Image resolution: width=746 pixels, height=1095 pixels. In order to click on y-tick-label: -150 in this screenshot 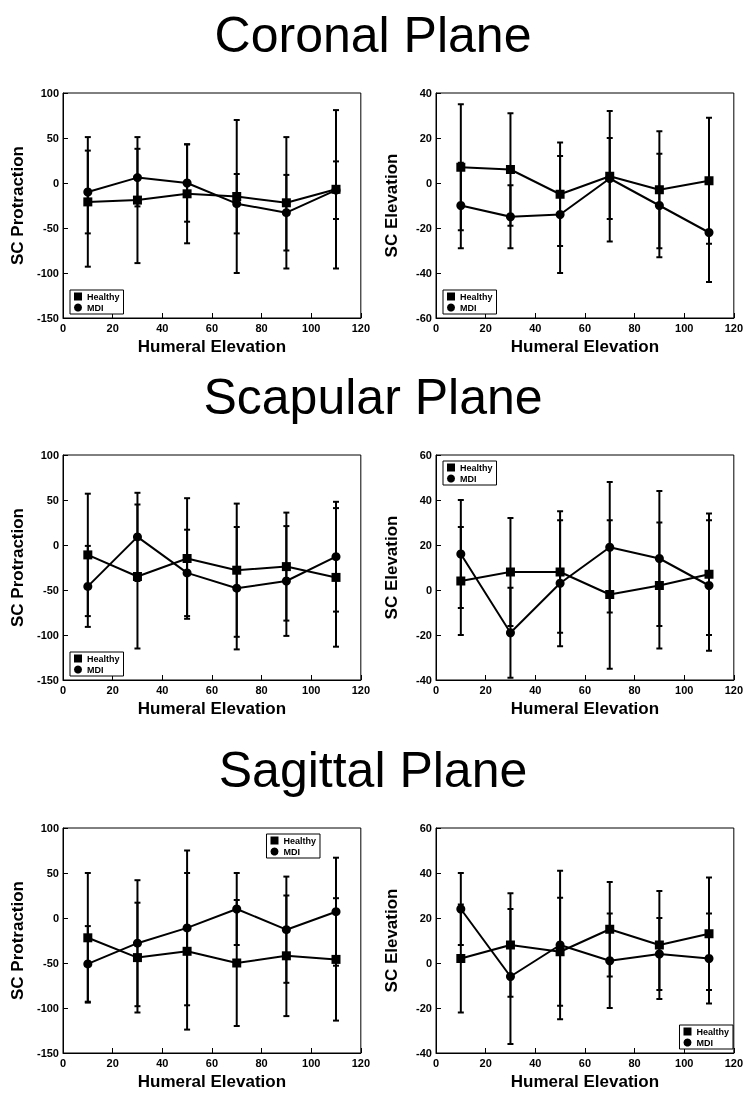, I will do `click(47, 680)`.